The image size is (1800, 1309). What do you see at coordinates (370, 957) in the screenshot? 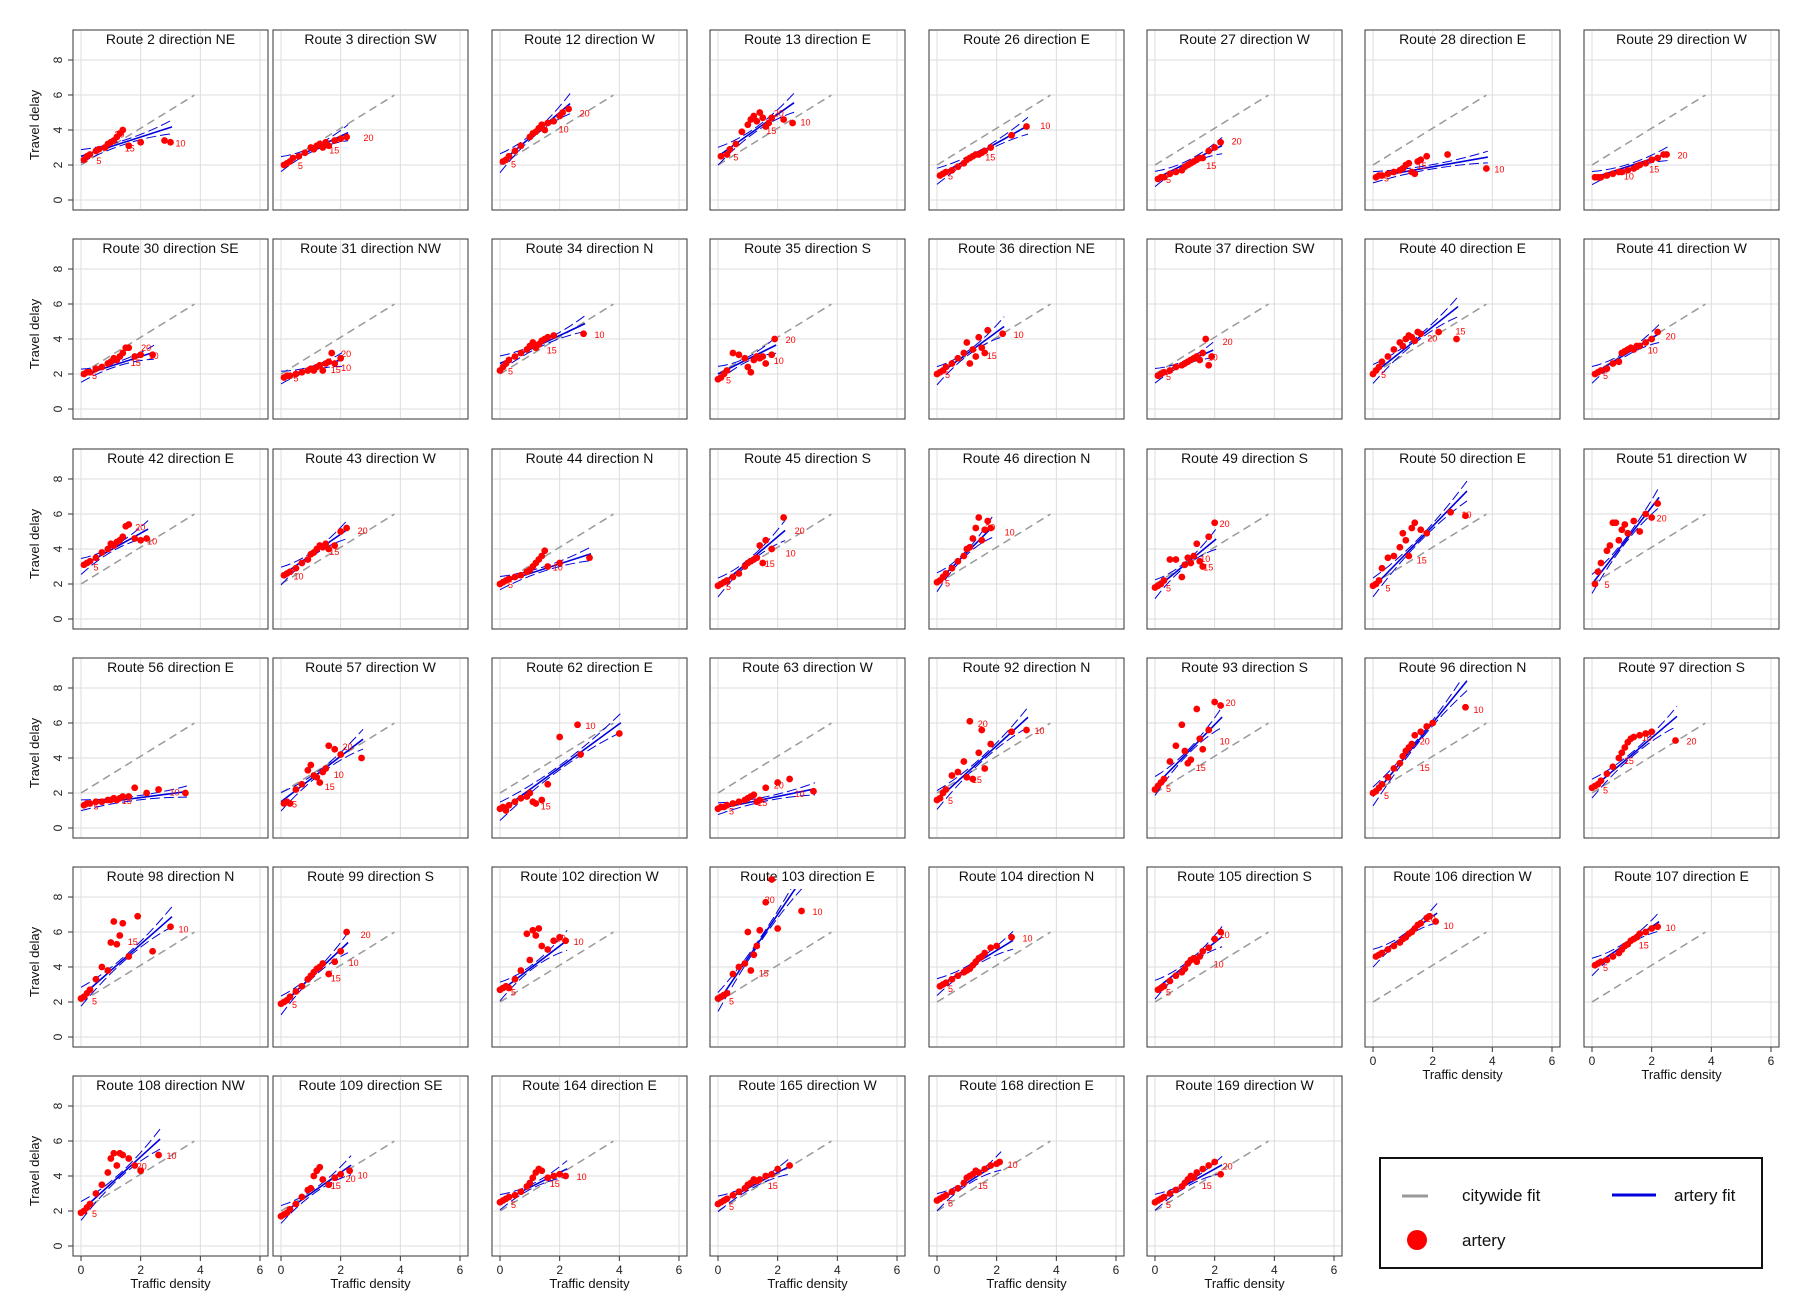
I see `panel-route-34: Route 99 direction S 5 15 10 20` at bounding box center [370, 957].